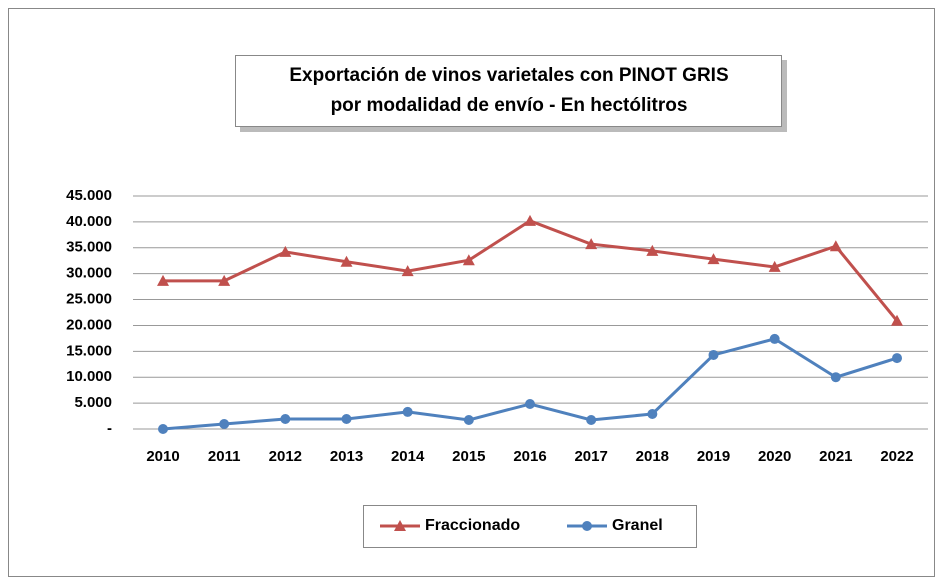 This screenshot has width=943, height=578. What do you see at coordinates (89, 376) in the screenshot?
I see `y-tick-label: 10.000` at bounding box center [89, 376].